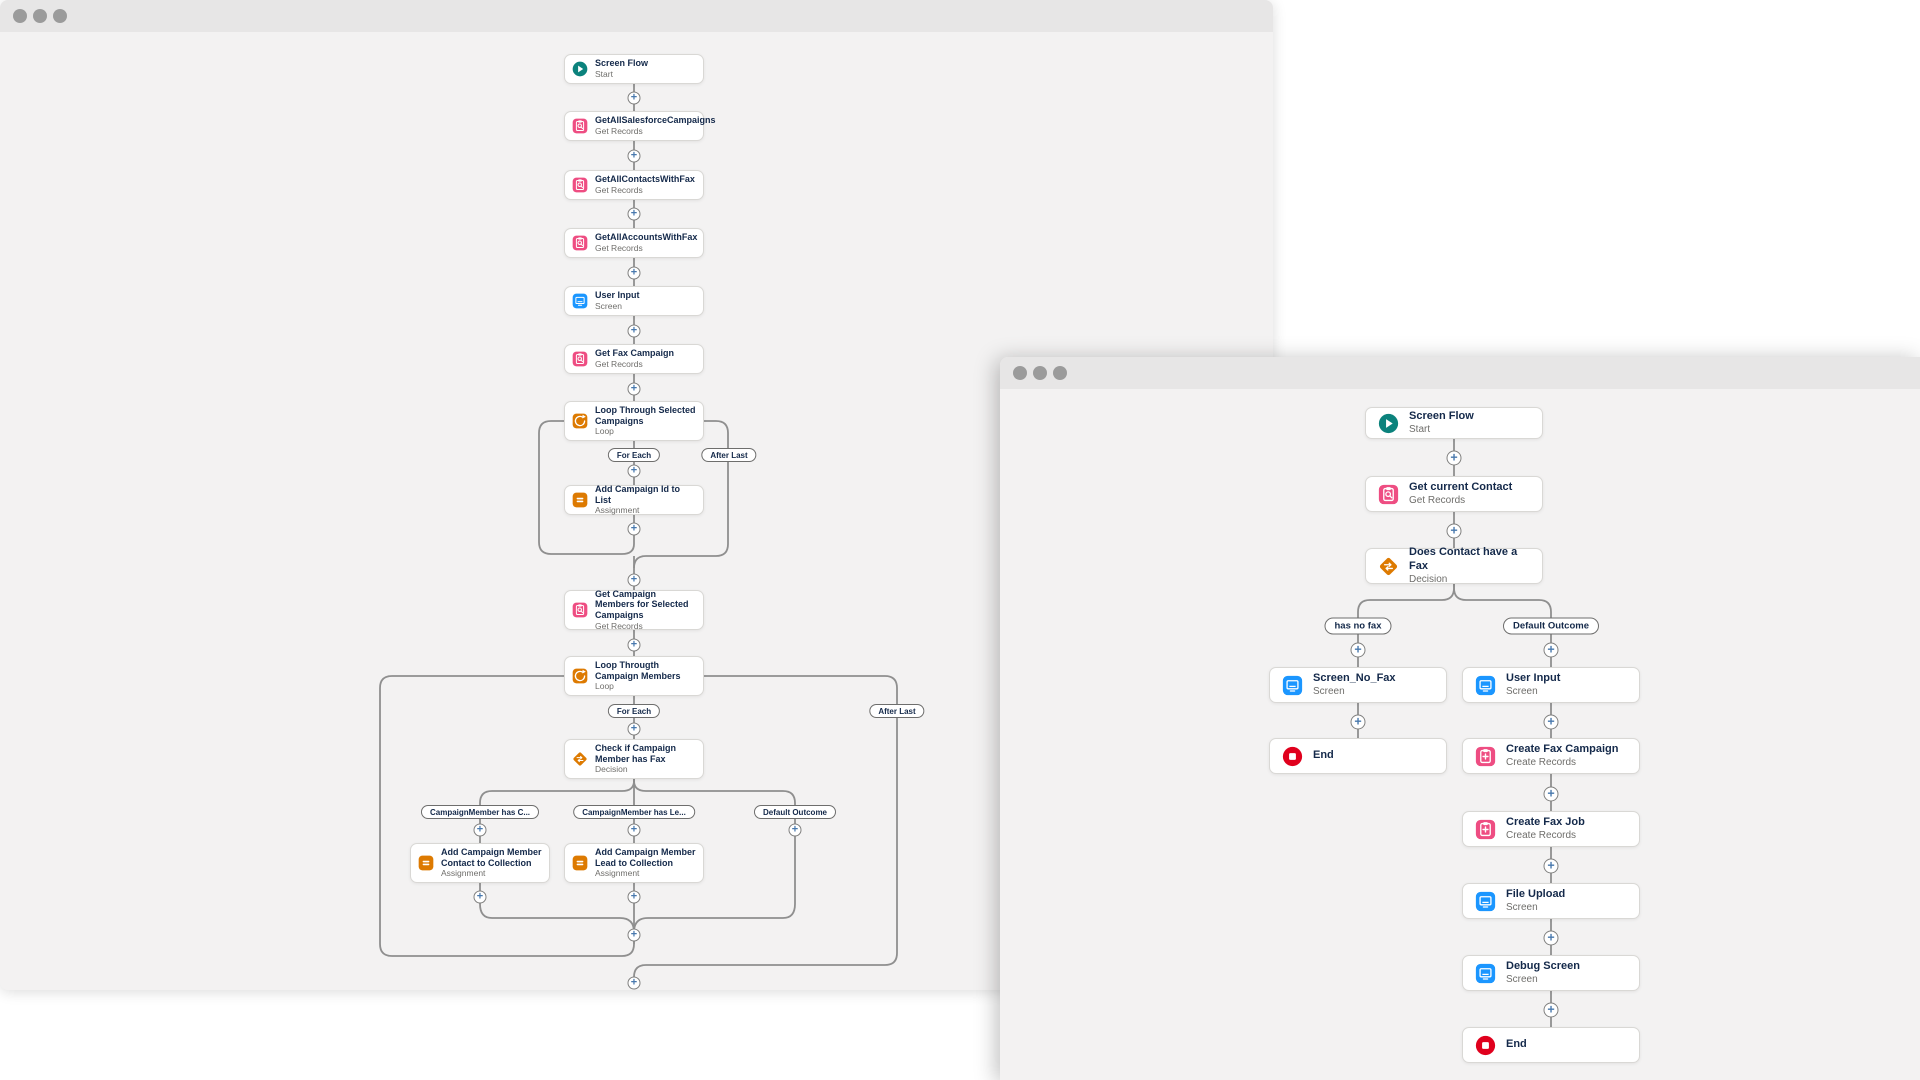 The image size is (1920, 1080). Describe the element at coordinates (655, 120) in the screenshot. I see `node-title: GetAllSalesforceCampaigns` at that location.